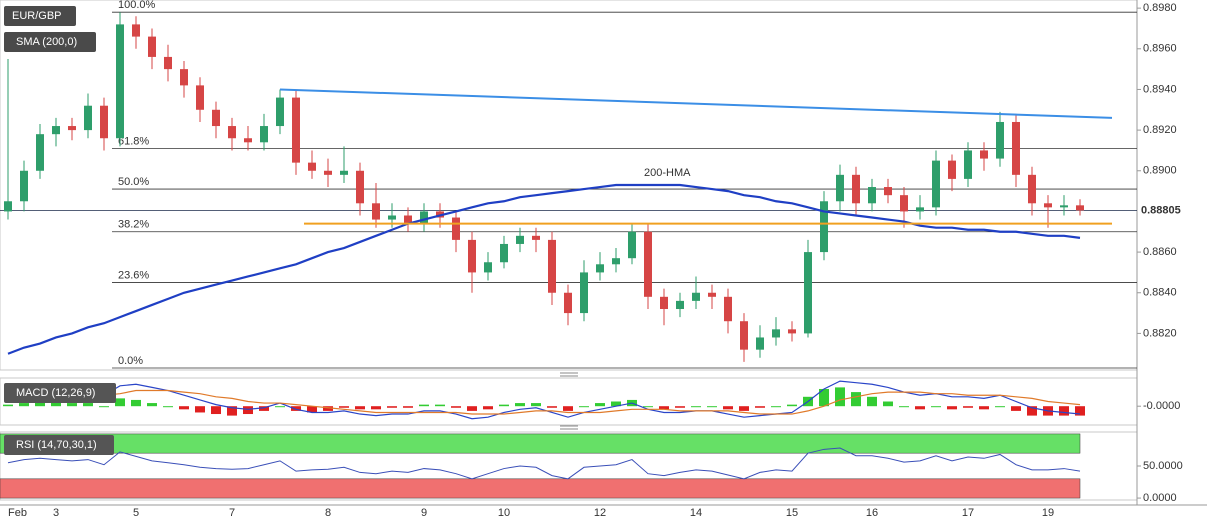  I want to click on fib-label: 23.6%, so click(133, 275).